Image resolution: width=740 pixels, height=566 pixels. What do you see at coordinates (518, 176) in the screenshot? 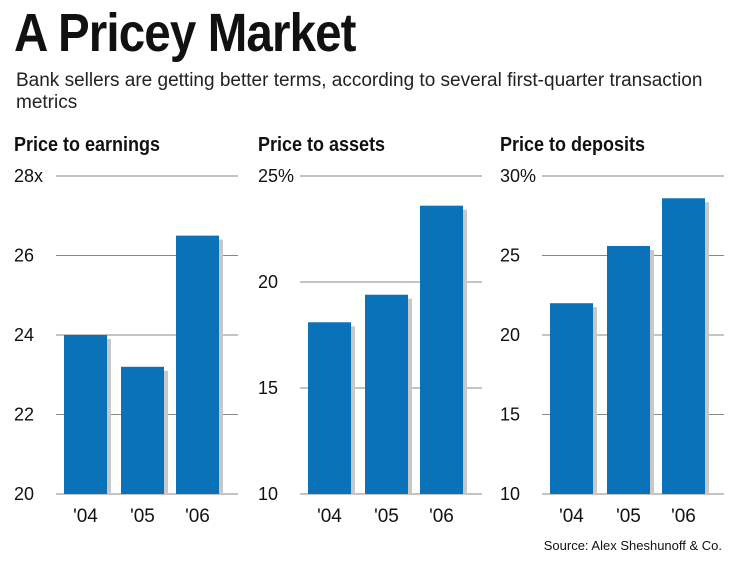
I see `y-tick-label: 30%` at bounding box center [518, 176].